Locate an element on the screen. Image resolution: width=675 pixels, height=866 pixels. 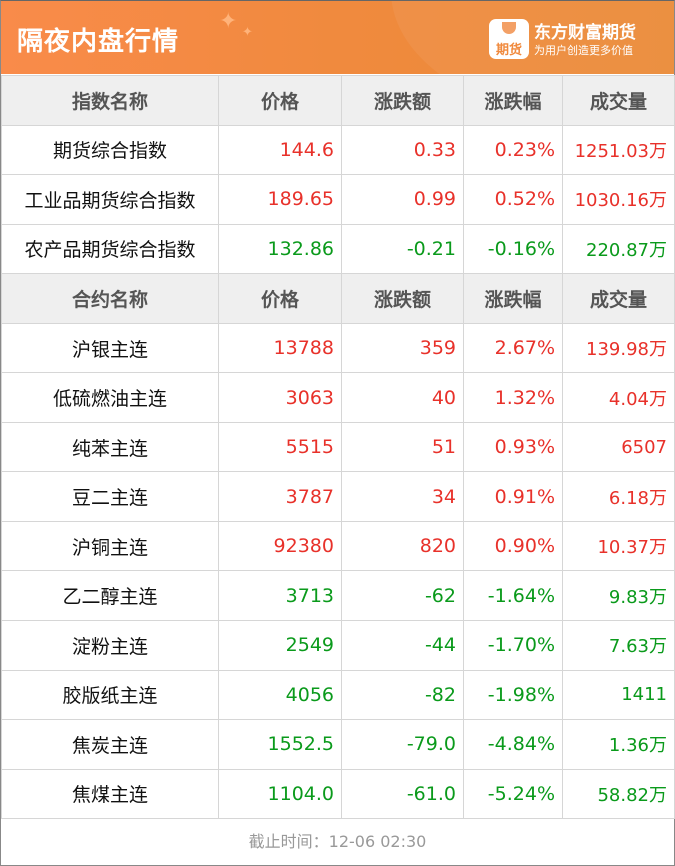
instrument-name: 淀粉主连 is located at coordinates (110, 645).